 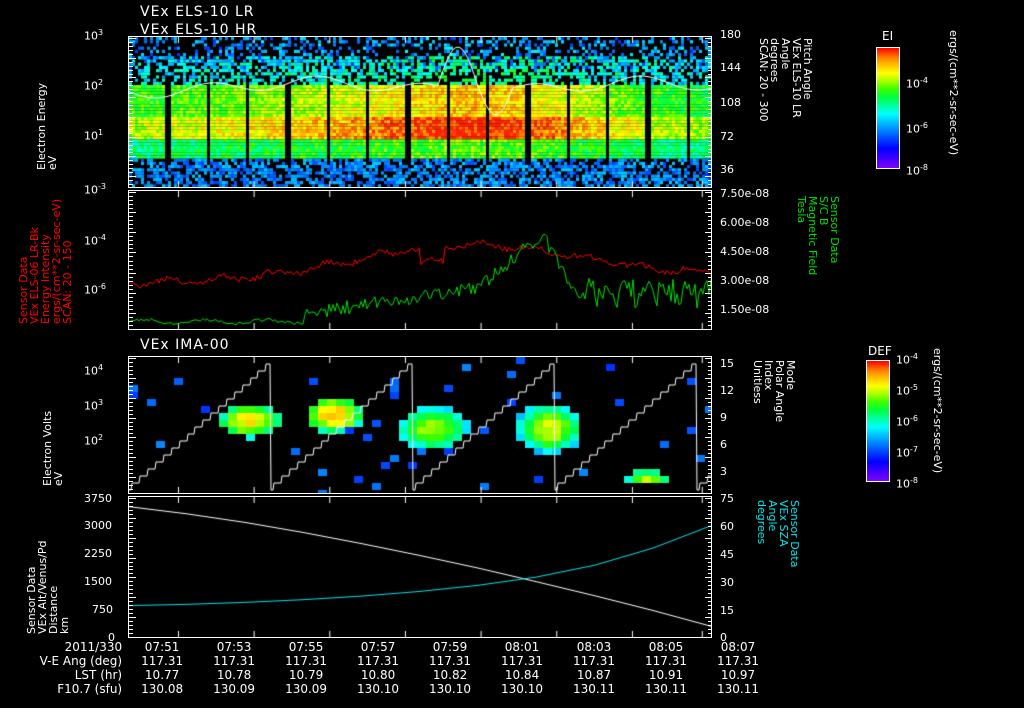 I want to click on panel4-right-axis-sensor: Sensor Data, so click(x=794, y=534).